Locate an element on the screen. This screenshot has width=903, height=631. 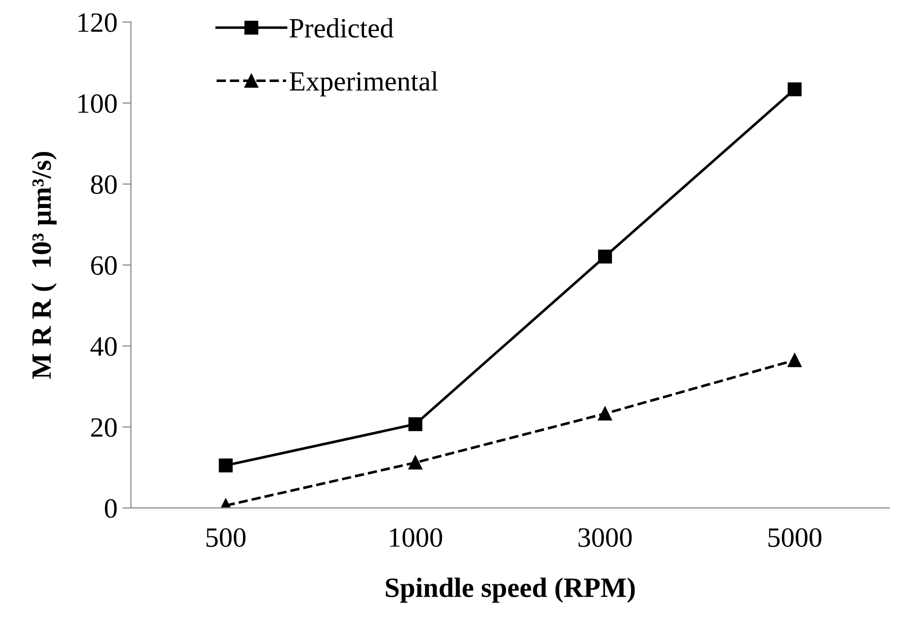
y-tick-label: 120 is located at coordinates (97, 22).